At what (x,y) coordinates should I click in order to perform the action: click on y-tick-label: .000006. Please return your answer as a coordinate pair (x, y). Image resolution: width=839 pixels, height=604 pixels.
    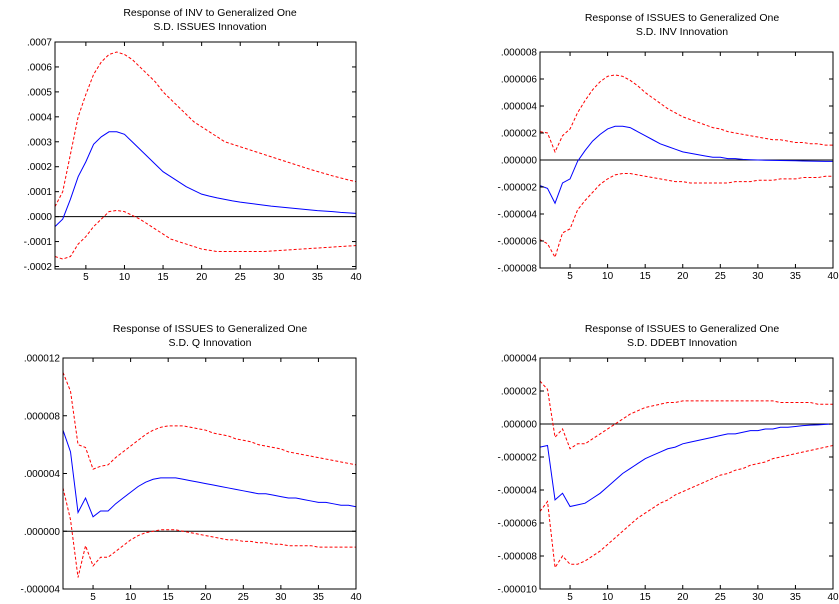
    Looking at the image, I should click on (519, 80).